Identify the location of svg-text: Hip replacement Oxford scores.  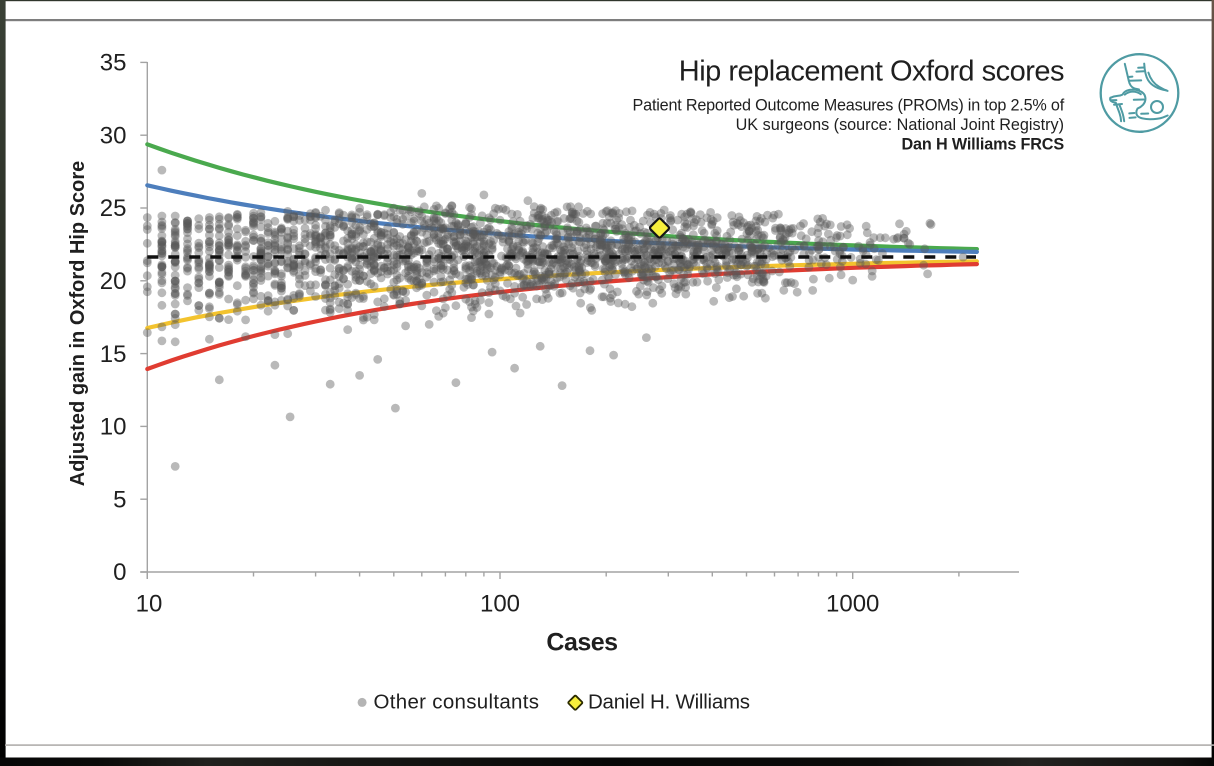
(871, 72).